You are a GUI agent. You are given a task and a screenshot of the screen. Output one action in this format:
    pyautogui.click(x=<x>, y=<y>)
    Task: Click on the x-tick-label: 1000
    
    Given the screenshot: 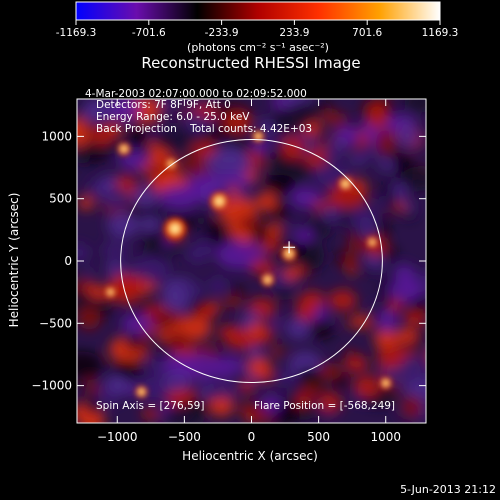 What is the action you would take?
    pyautogui.click(x=385, y=437)
    